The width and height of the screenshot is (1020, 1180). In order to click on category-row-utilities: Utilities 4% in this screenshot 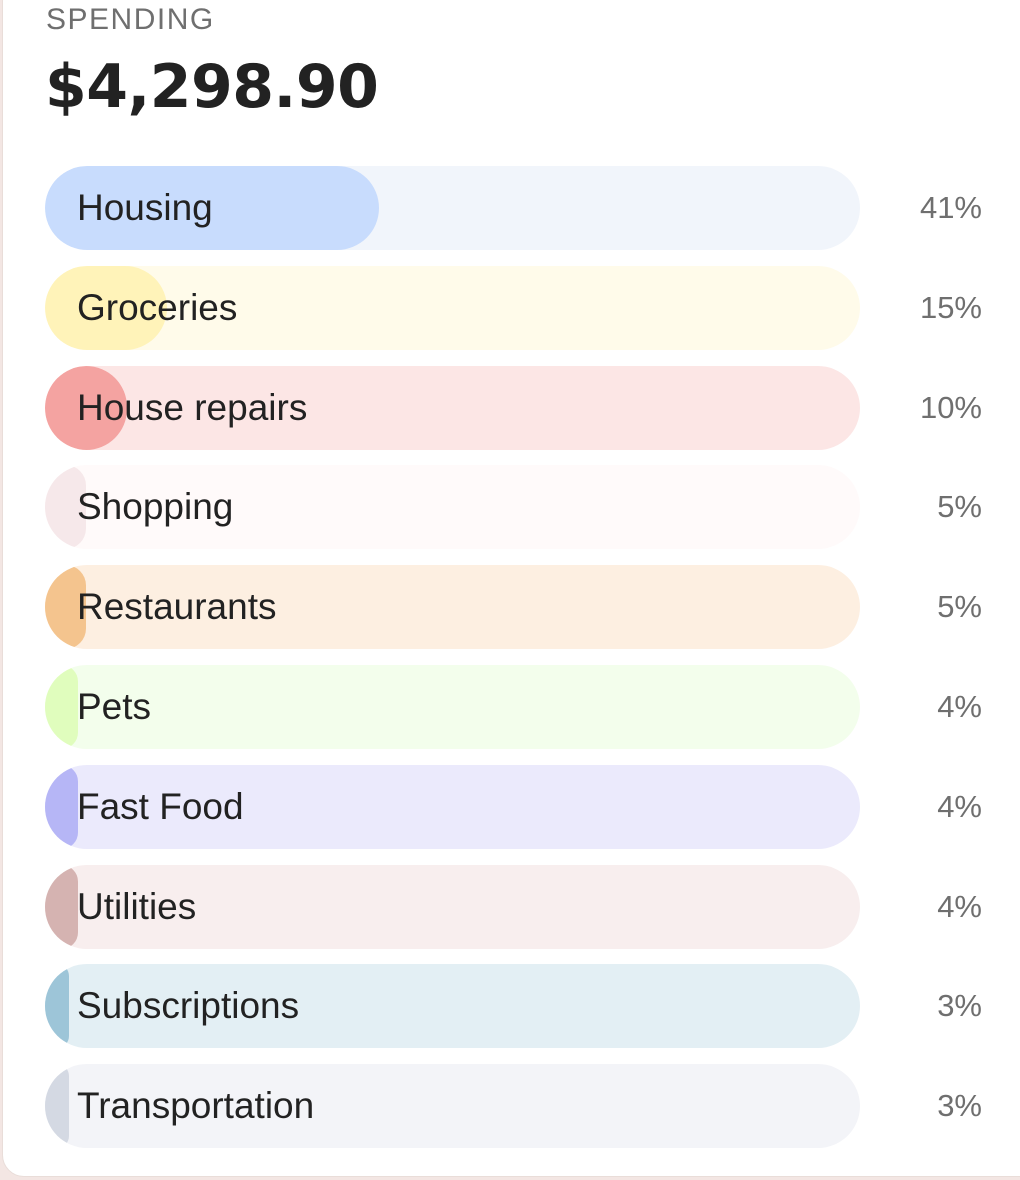, I will do `click(517, 906)`.